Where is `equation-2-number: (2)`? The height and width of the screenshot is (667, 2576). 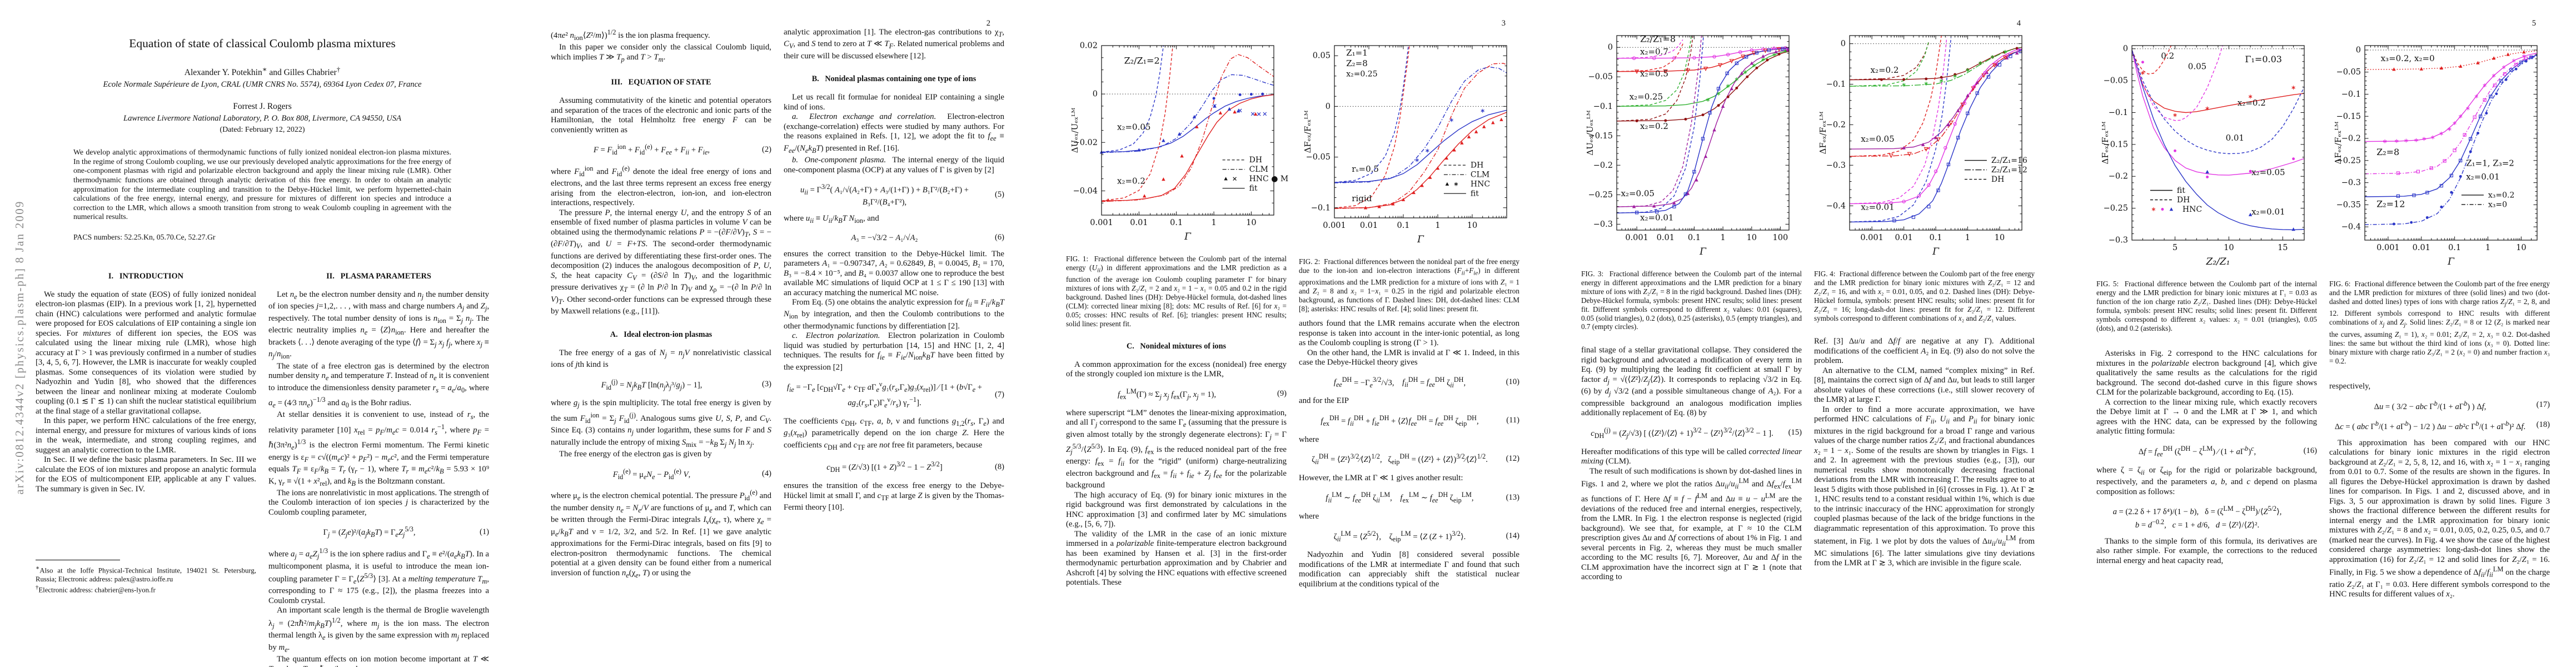
equation-2-number: (2) is located at coordinates (766, 149).